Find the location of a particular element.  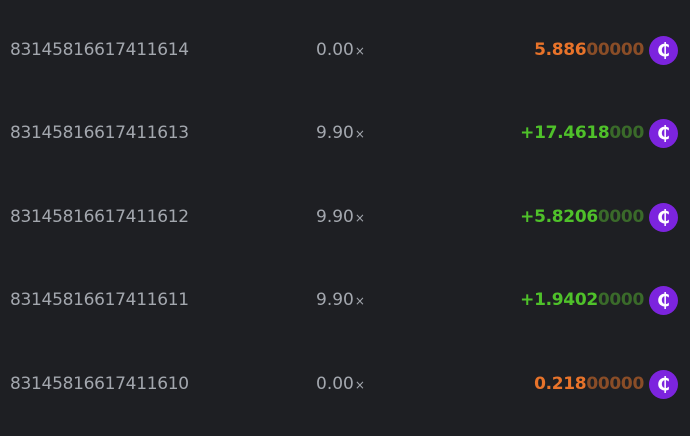

bet-id: 83145816617411612 is located at coordinates (99, 217).